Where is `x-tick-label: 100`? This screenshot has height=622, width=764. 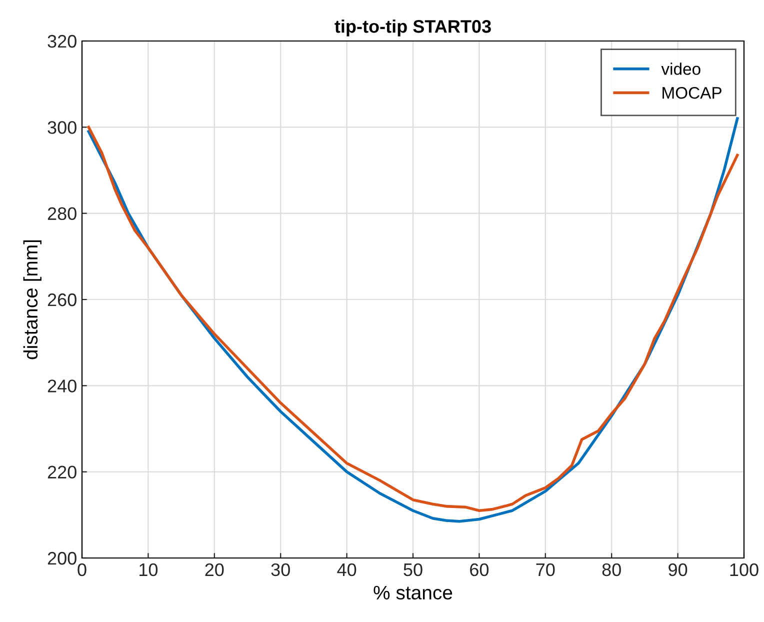
x-tick-label: 100 is located at coordinates (744, 569).